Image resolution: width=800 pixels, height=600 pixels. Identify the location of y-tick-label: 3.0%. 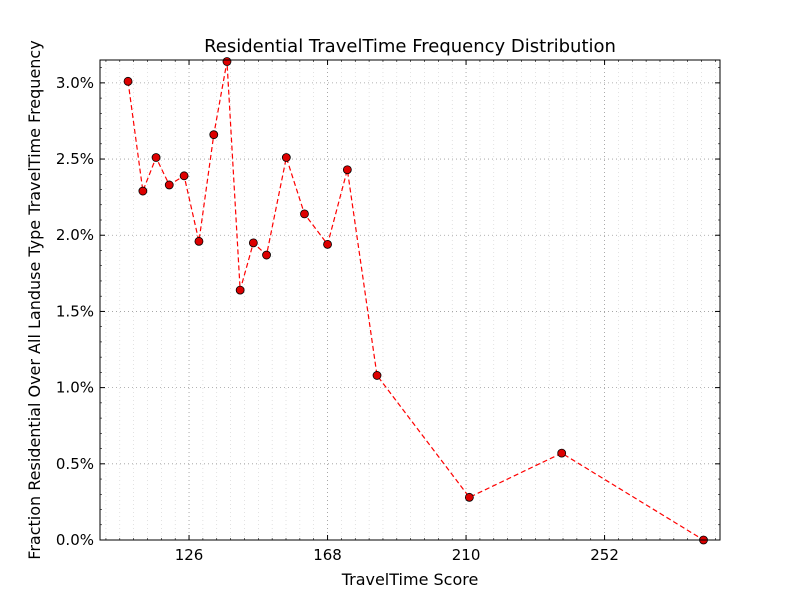
(75, 83).